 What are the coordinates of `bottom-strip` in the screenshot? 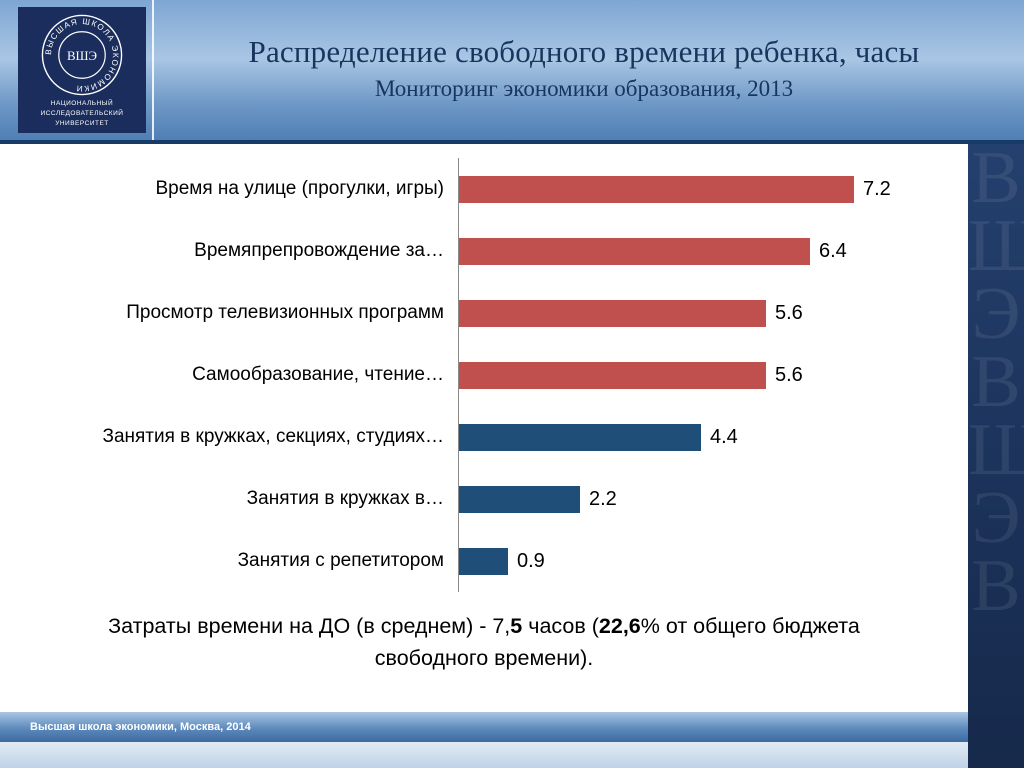 It's located at (512, 755).